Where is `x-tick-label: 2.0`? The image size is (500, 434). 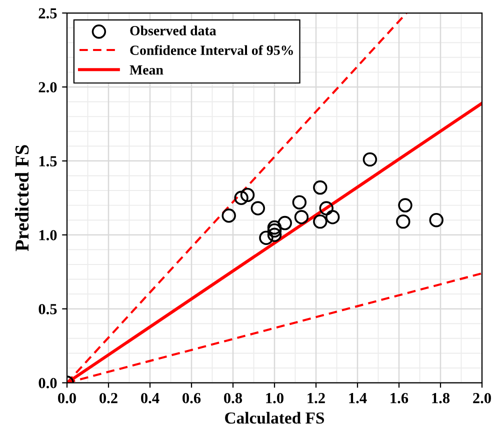 x-tick-label: 2.0 is located at coordinates (482, 398).